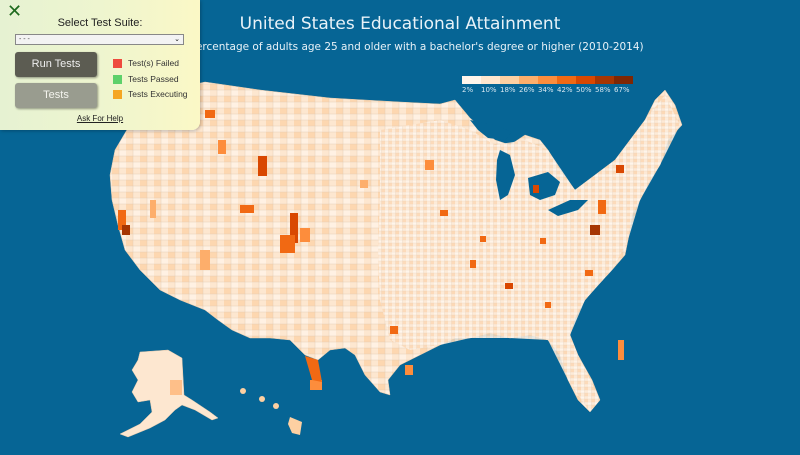  Describe the element at coordinates (547, 85) in the screenshot. I see `color-legend: 2% 10% 18% 26% 34% 42% 50% 58% 67%` at that location.